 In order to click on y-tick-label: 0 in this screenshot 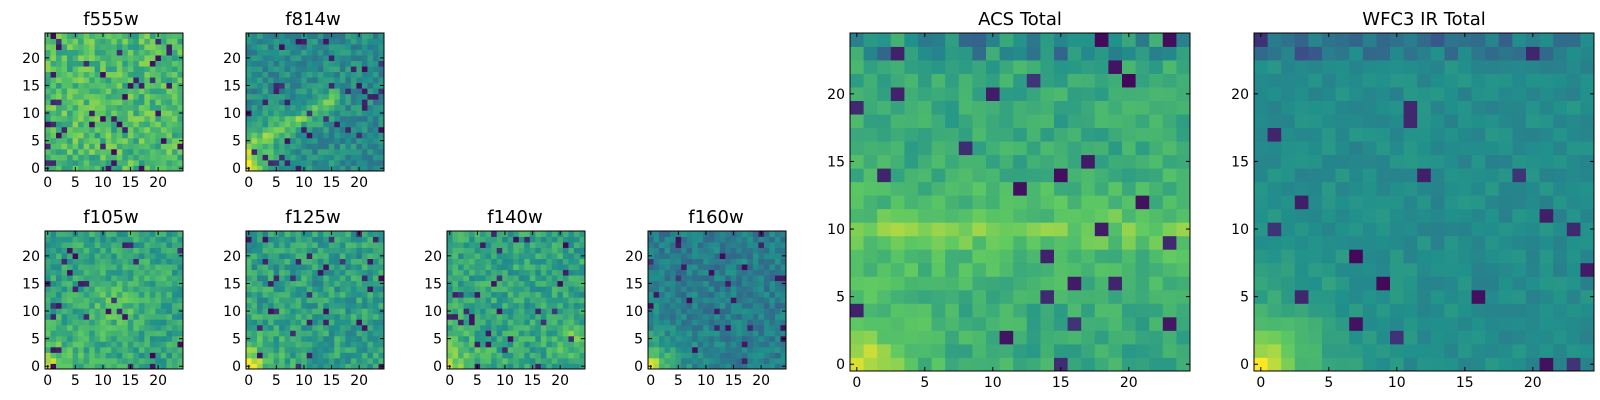, I will do `click(638, 367)`.